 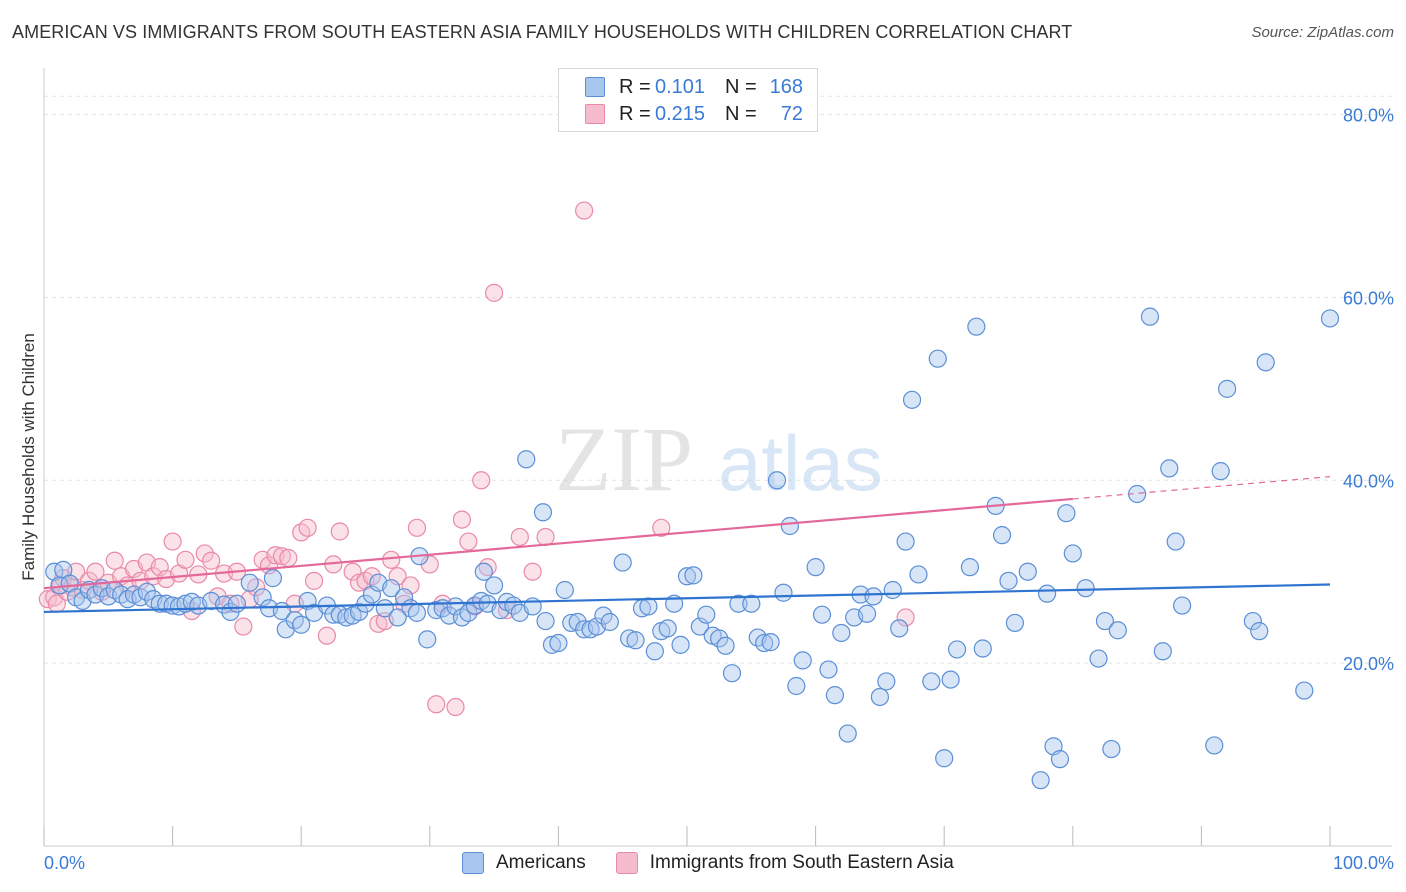 What do you see at coordinates (558, 543) in the screenshot?
I see `immigrants-trend-line` at bounding box center [558, 543].